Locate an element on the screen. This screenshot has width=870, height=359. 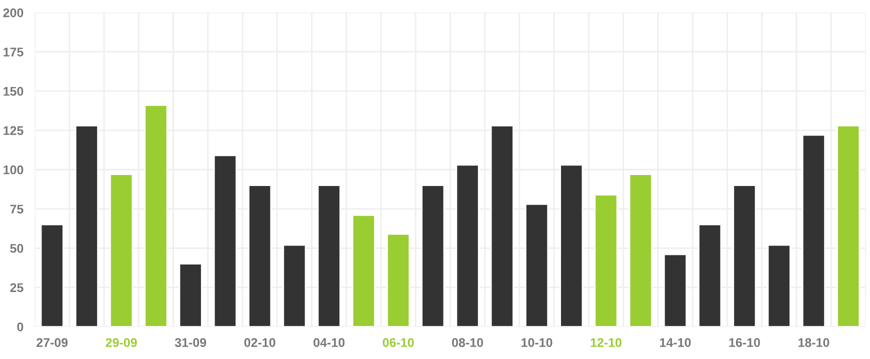
y-tick-label: 200 is located at coordinates (13, 13).